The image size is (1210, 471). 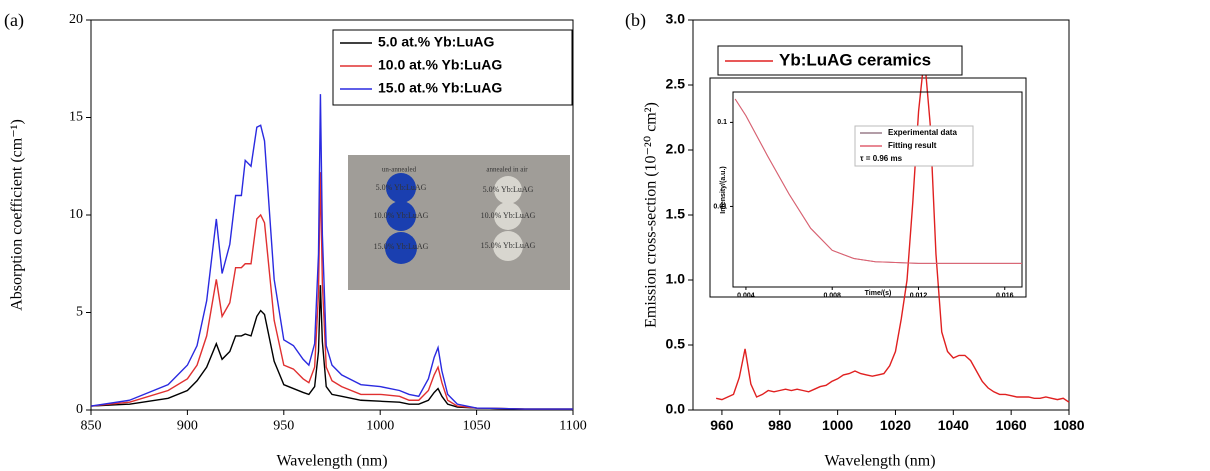 What do you see at coordinates (722, 122) in the screenshot?
I see `y-tick-label: 0.1` at bounding box center [722, 122].